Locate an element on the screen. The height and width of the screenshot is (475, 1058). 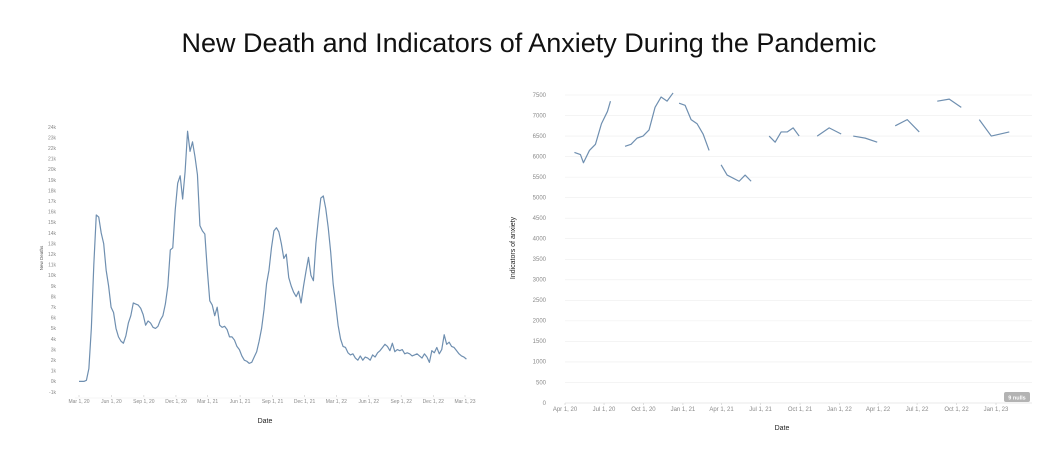
x-tick-label: Jan 1, 21 is located at coordinates (683, 410).